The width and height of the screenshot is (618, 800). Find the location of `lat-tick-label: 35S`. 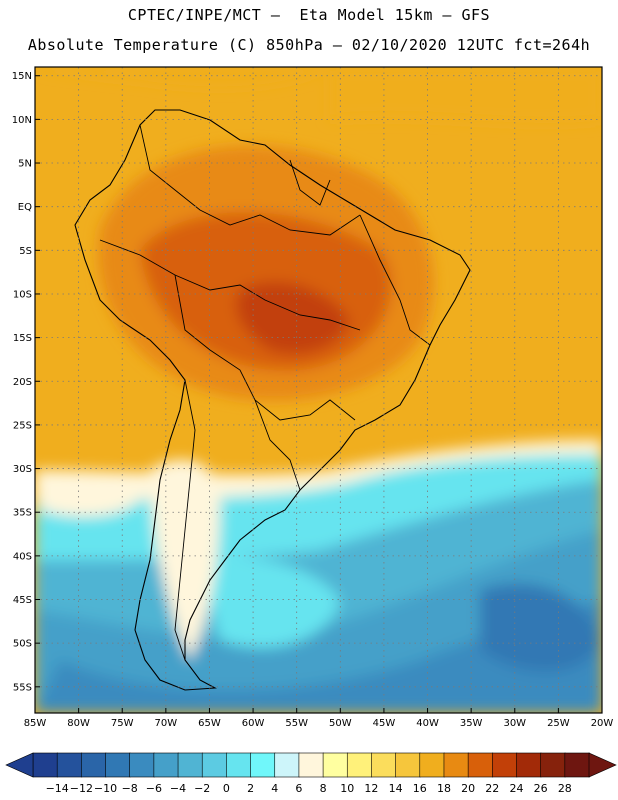

lat-tick-label: 35S is located at coordinates (22, 513).